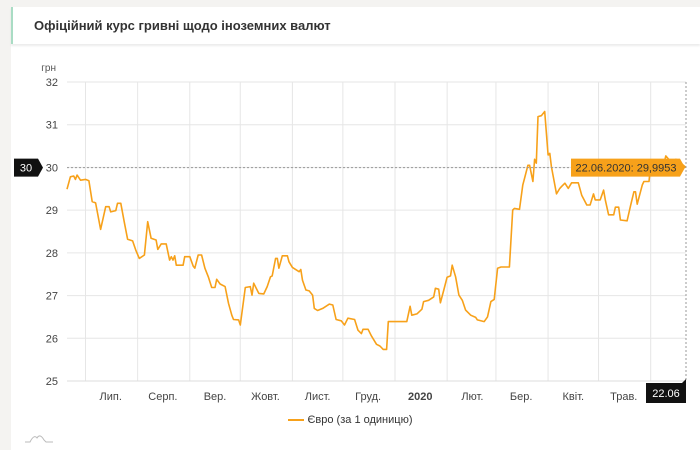 Image resolution: width=700 pixels, height=450 pixels. What do you see at coordinates (360, 420) in the screenshot?
I see `legend-item-euro: Євро (за 1 одиницю)` at bounding box center [360, 420].